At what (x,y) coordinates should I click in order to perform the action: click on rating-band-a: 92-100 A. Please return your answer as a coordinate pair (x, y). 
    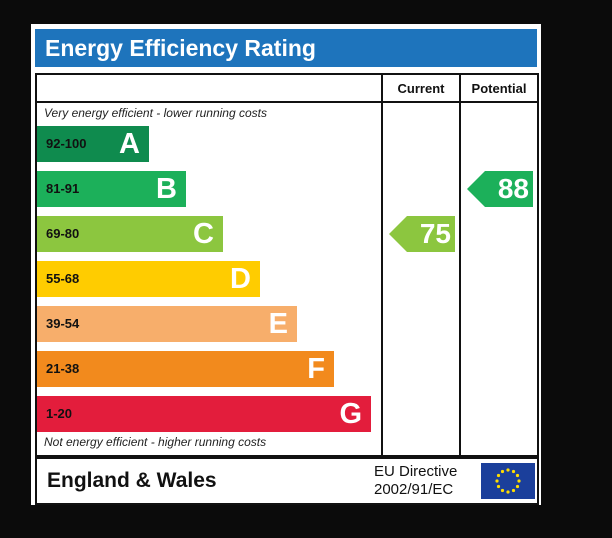
    Looking at the image, I should click on (93, 144).